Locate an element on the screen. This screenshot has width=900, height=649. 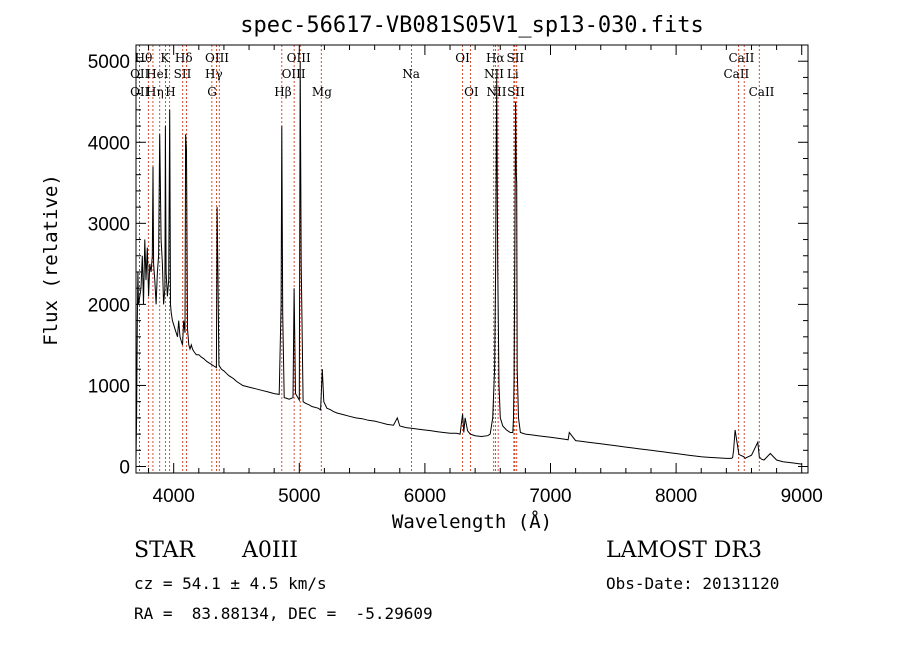
x-tick-label: 5000 is located at coordinates (299, 496).